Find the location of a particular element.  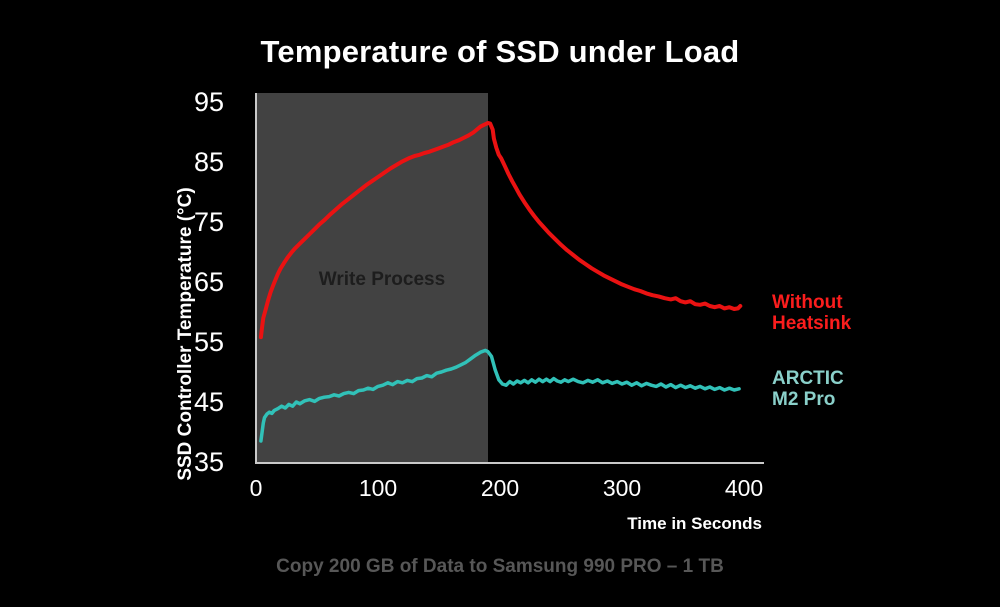

legend-without-heatsink: Without Heatsink is located at coordinates (811, 313).